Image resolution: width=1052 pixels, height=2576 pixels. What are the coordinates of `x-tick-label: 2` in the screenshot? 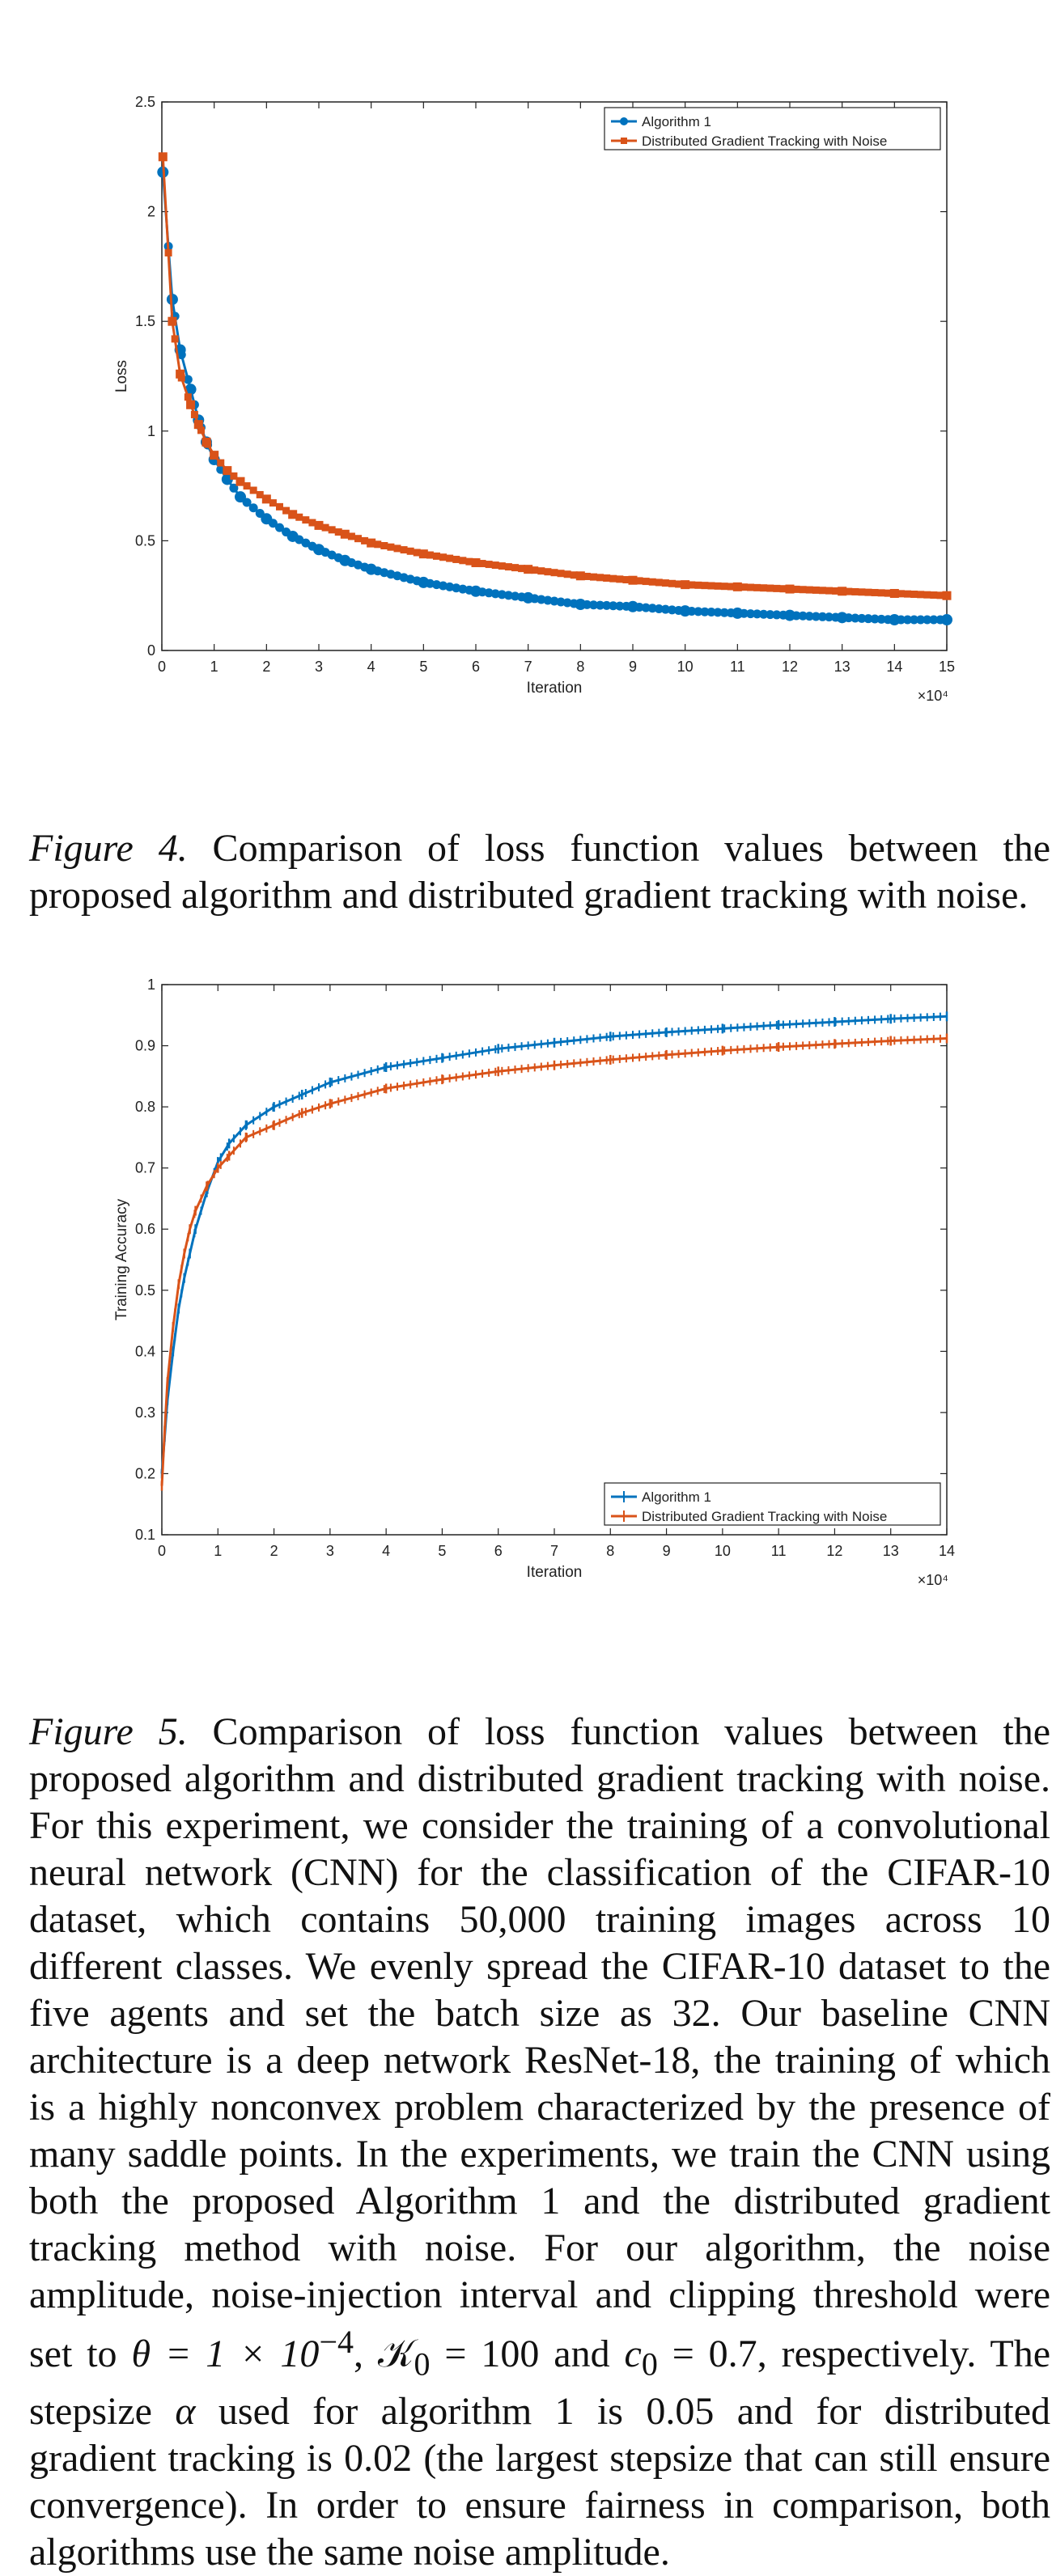 It's located at (274, 1551).